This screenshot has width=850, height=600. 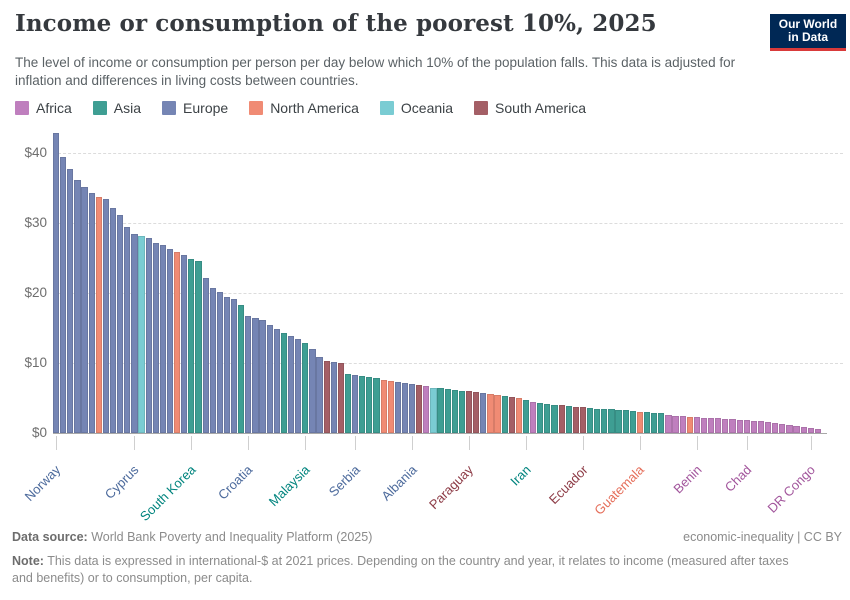 I want to click on x-label-dr-congo: DR Congo, so click(x=791, y=489).